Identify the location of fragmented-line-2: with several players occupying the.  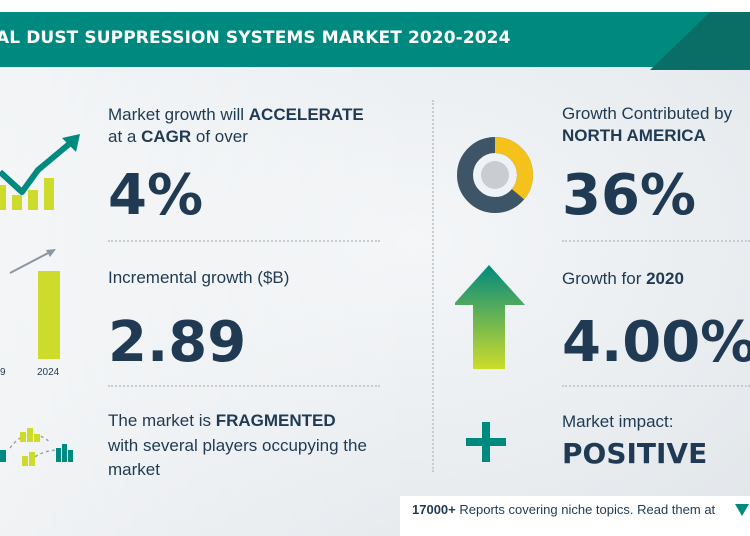
(237, 445).